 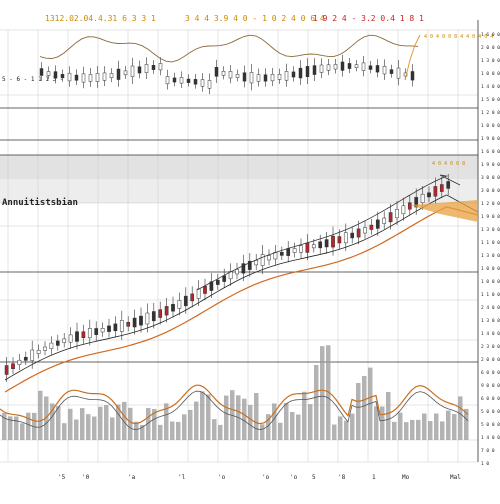 I want to click on x-axis-tick-label: '0, so click(x=86, y=477).